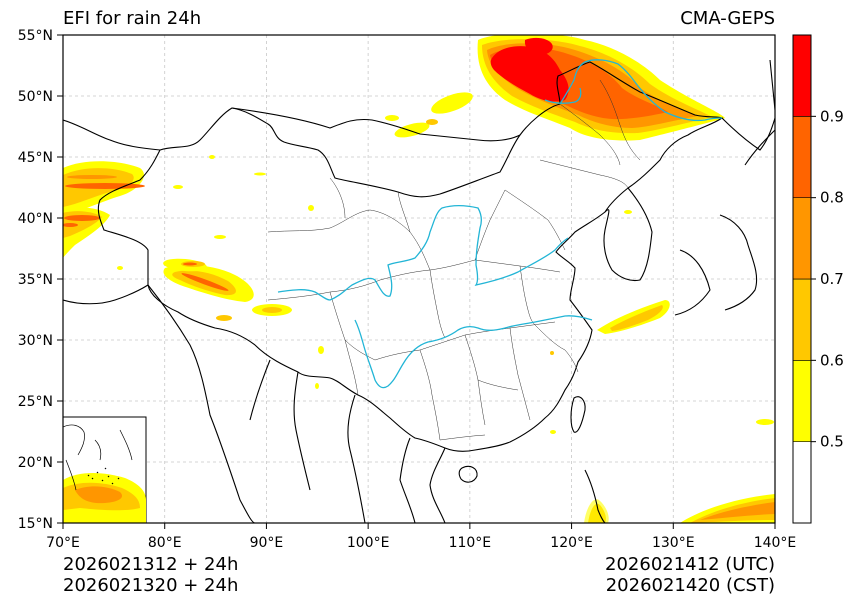 This screenshot has width=860, height=608. Describe the element at coordinates (538, 46) in the screenshot. I see `efi-area-northeast-red2` at that location.